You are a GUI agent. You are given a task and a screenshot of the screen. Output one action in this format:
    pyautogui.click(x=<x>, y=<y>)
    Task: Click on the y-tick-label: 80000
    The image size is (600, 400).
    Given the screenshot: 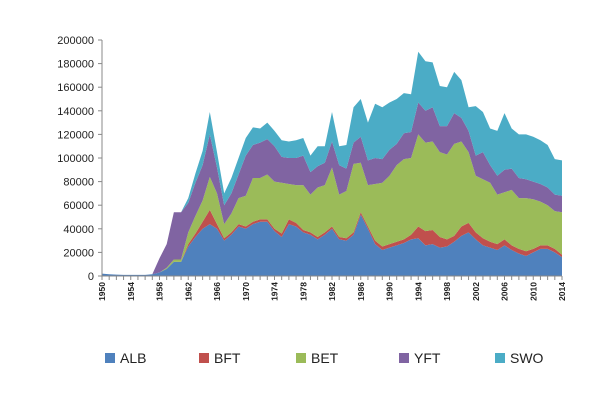 What is the action you would take?
    pyautogui.click(x=78, y=183)
    